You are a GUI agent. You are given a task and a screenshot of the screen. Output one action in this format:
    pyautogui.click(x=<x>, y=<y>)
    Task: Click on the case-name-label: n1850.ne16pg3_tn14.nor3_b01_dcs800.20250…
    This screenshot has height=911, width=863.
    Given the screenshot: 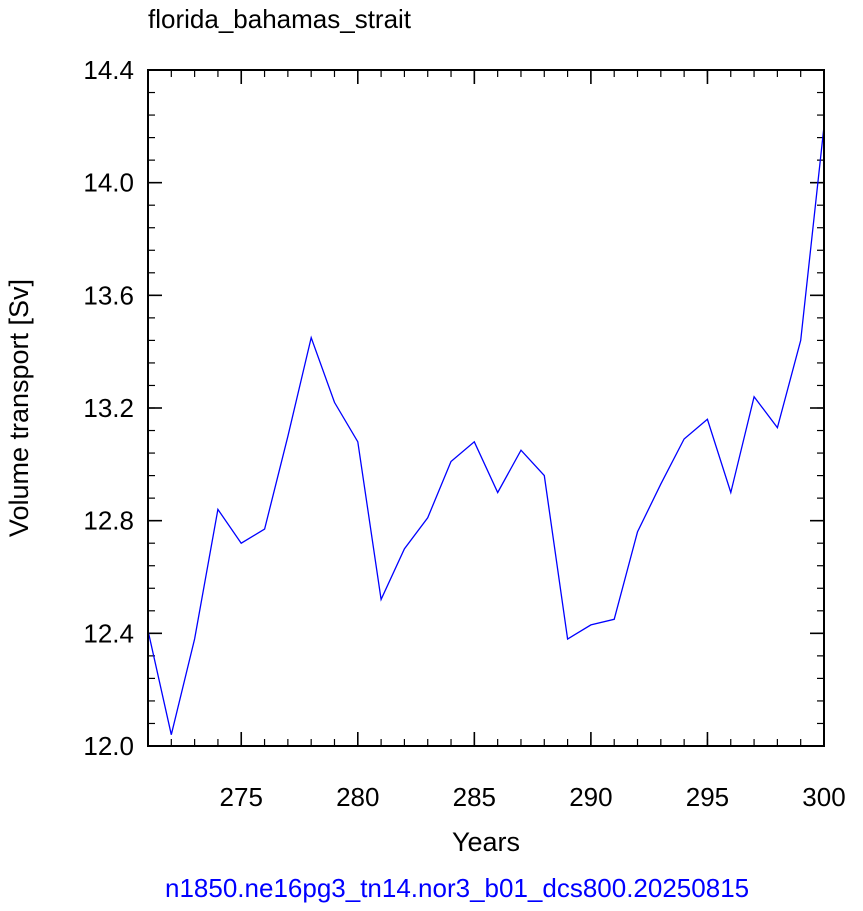 What is the action you would take?
    pyautogui.click(x=457, y=888)
    